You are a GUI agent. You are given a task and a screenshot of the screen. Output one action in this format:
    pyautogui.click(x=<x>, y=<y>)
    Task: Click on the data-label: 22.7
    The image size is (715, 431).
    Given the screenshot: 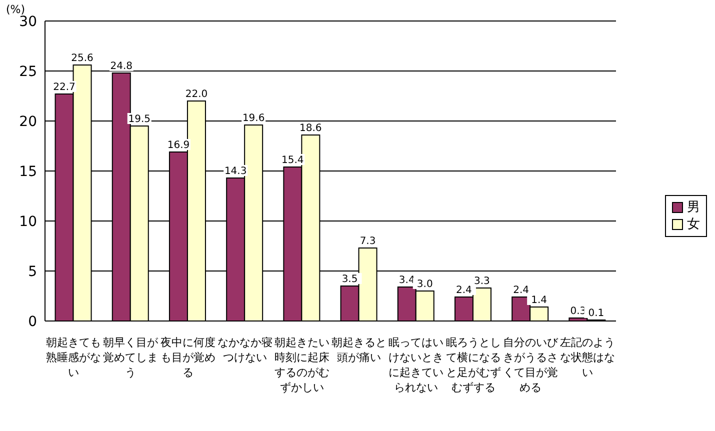 What is the action you would take?
    pyautogui.click(x=64, y=87)
    